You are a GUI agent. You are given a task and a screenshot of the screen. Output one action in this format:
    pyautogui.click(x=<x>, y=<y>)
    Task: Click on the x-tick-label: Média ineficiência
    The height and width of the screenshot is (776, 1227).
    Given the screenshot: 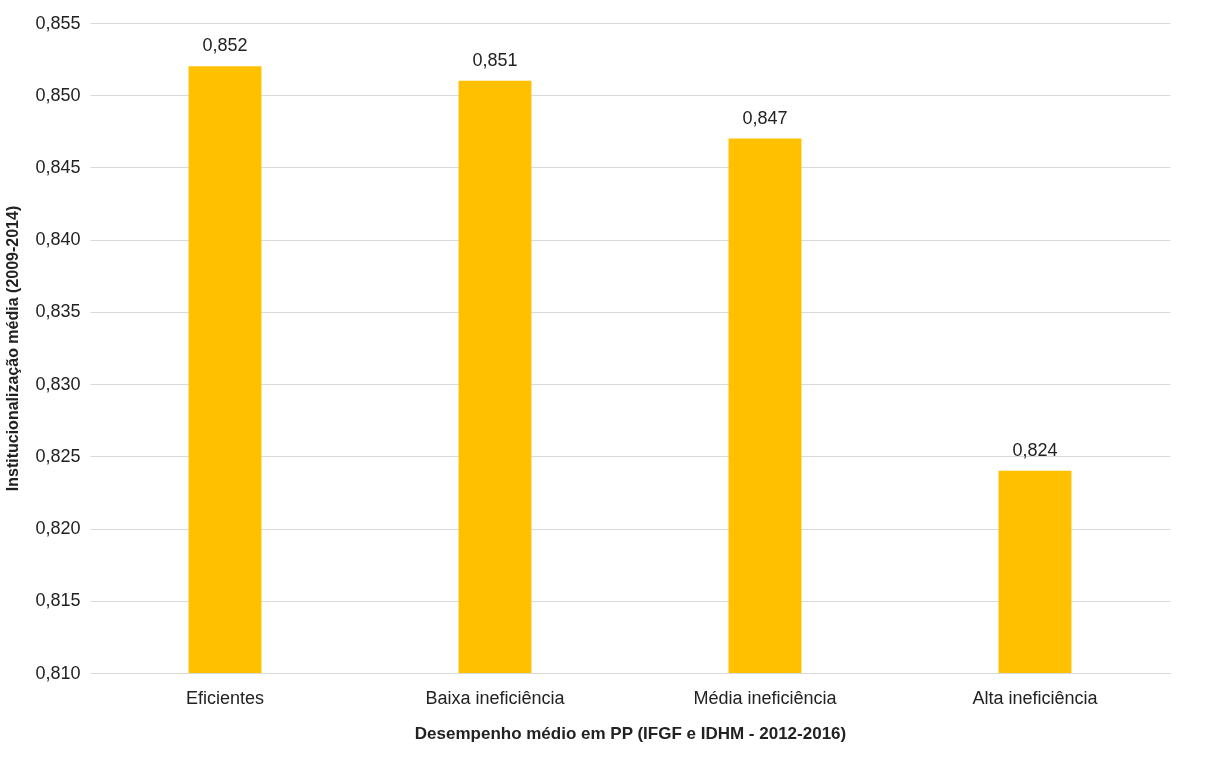 What is the action you would take?
    pyautogui.click(x=765, y=697)
    